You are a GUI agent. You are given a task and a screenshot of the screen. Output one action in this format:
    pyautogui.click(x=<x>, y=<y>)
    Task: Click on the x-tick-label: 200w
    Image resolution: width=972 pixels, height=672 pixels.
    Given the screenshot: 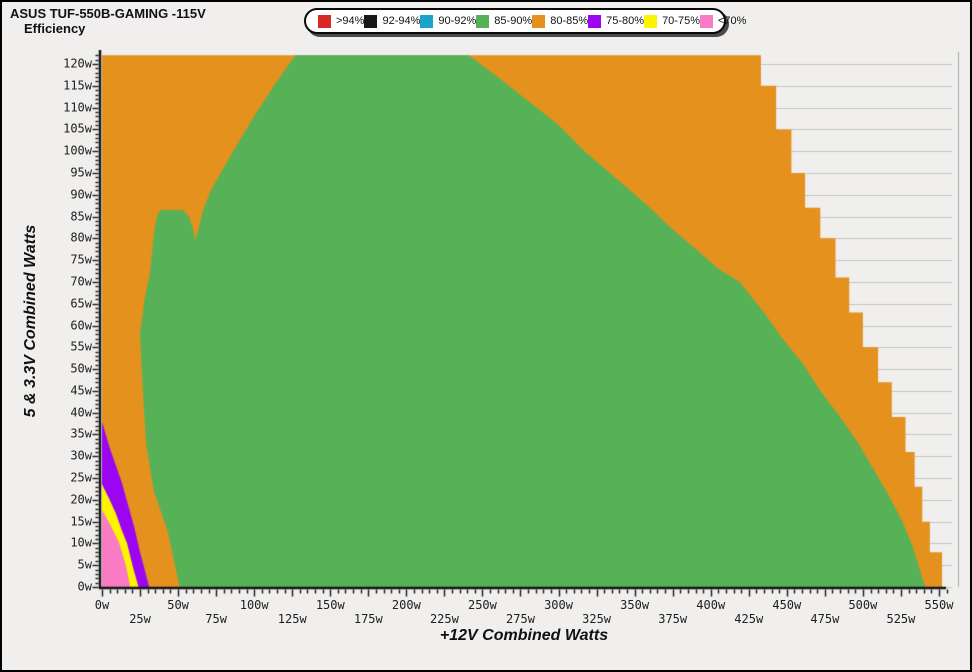 What is the action you would take?
    pyautogui.click(x=406, y=605)
    